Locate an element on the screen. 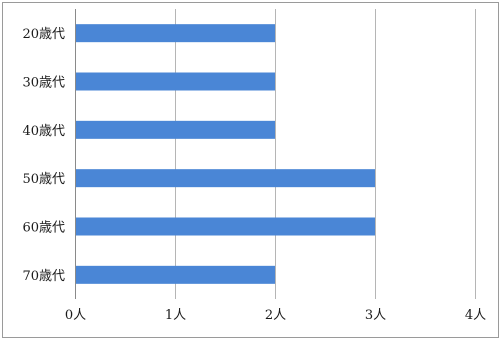 This screenshot has height=342, width=503. x-tick-label: 0人 is located at coordinates (75, 315).